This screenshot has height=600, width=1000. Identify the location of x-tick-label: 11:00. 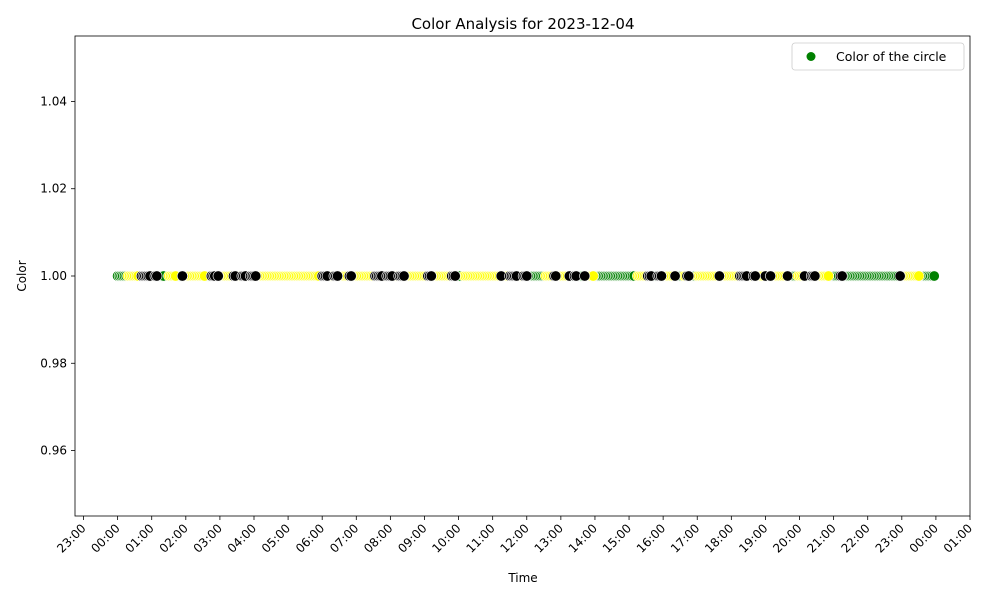
(480, 538).